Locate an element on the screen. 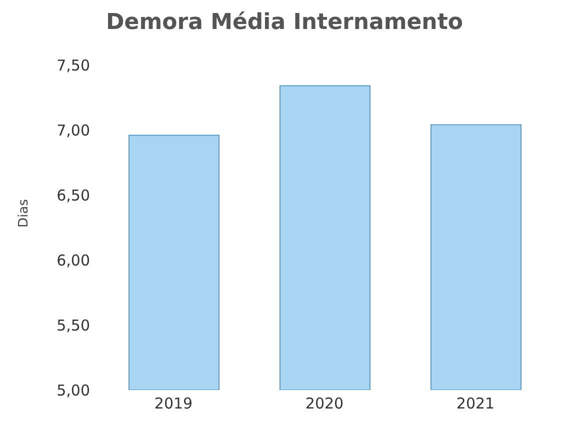 The image size is (569, 445). y-tick-label: 6,50 is located at coordinates (73, 195).